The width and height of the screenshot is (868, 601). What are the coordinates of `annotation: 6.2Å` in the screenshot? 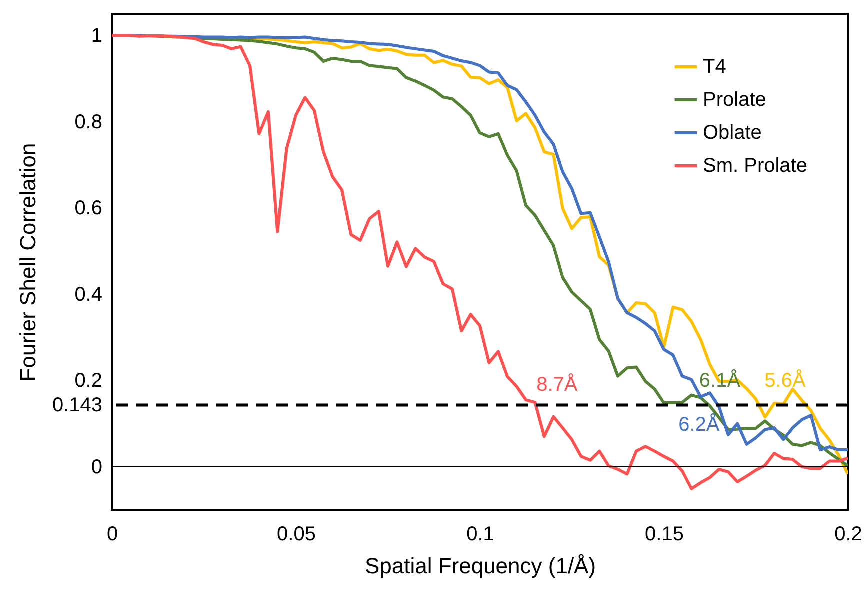 It's located at (699, 424).